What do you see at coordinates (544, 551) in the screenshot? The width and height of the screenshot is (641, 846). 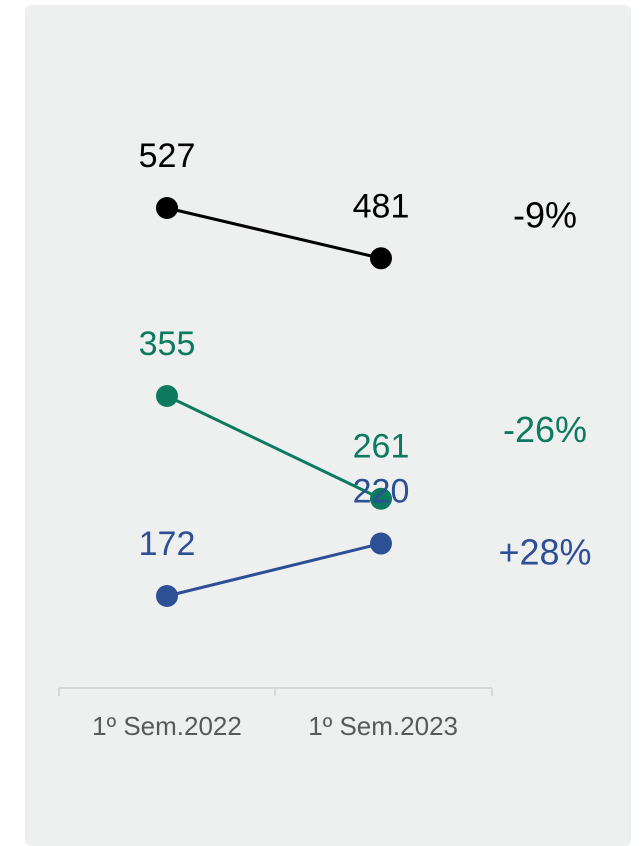 I see `change-label: +28%` at bounding box center [544, 551].